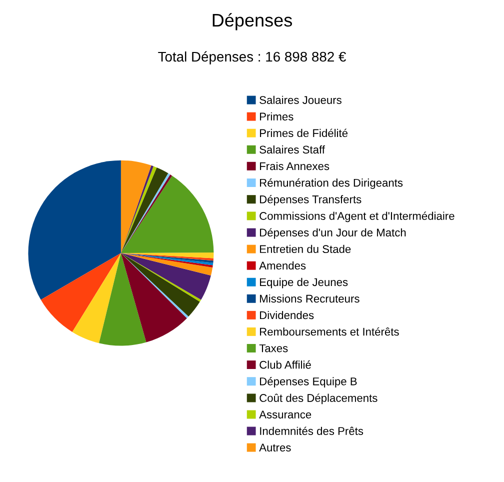 The height and width of the screenshot is (482, 504). What do you see at coordinates (273, 348) in the screenshot?
I see `legend-label: Taxes` at bounding box center [273, 348].